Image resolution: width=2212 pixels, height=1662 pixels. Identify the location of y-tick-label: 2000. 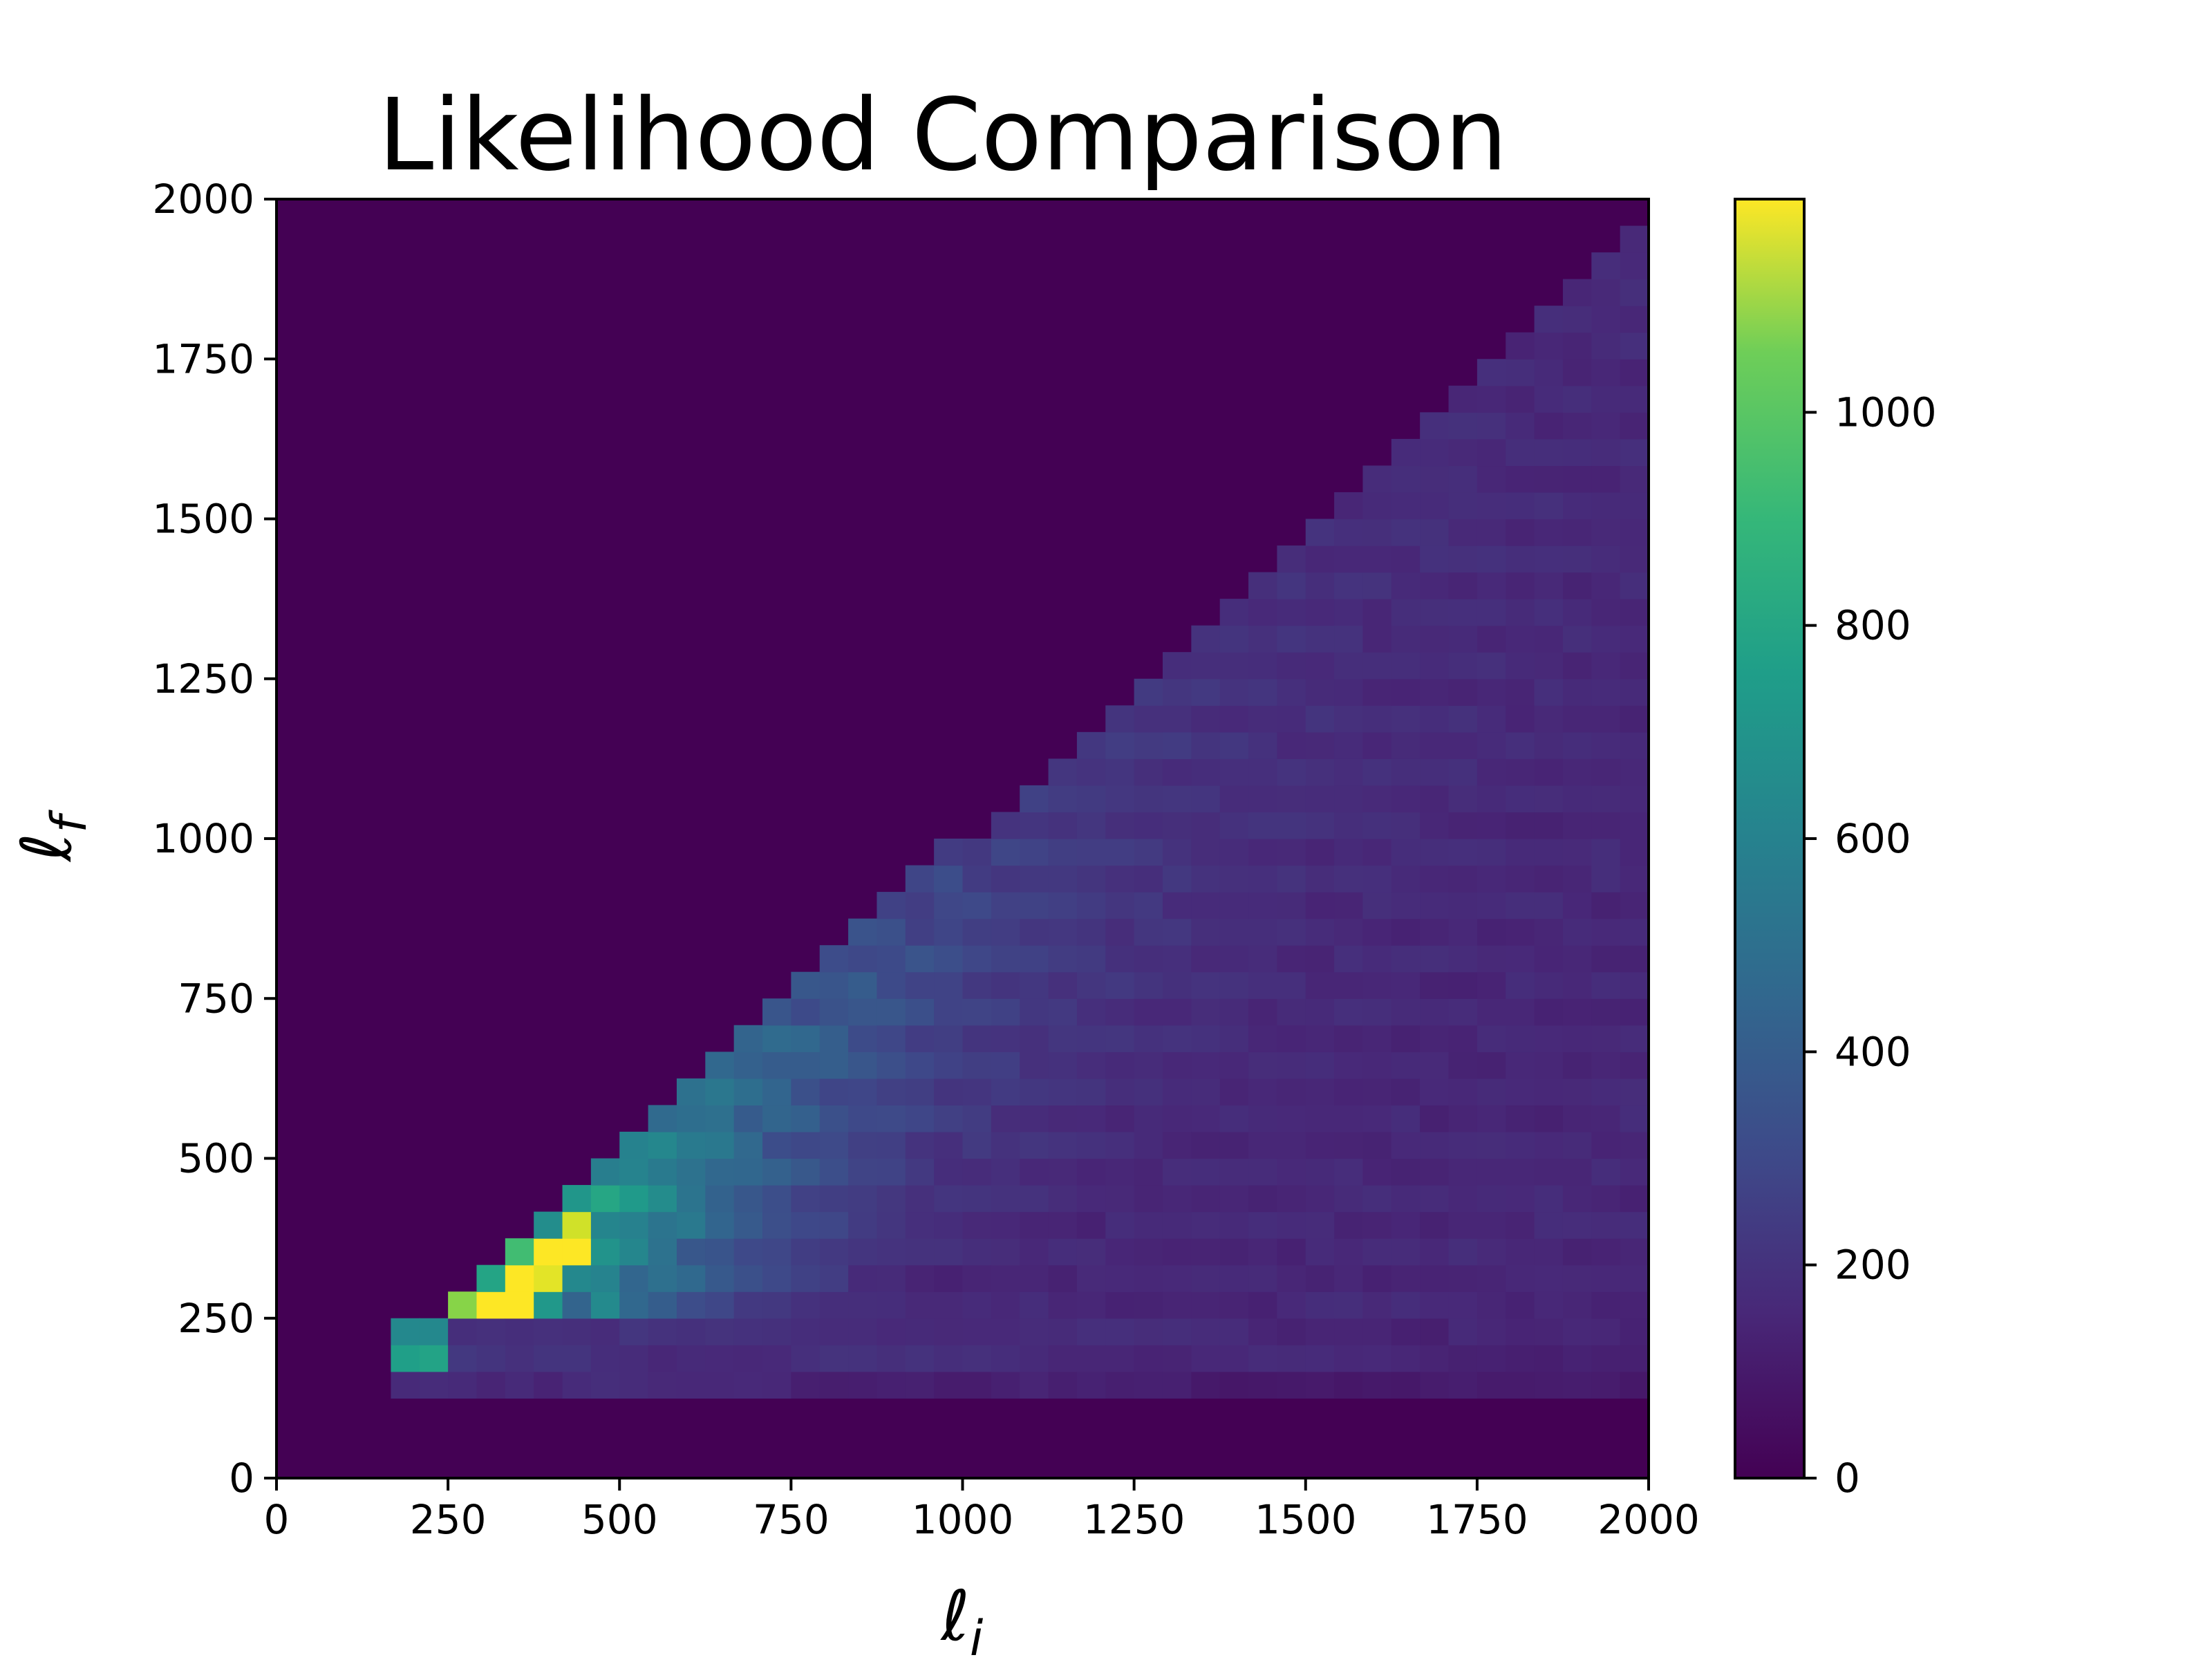
(203, 199).